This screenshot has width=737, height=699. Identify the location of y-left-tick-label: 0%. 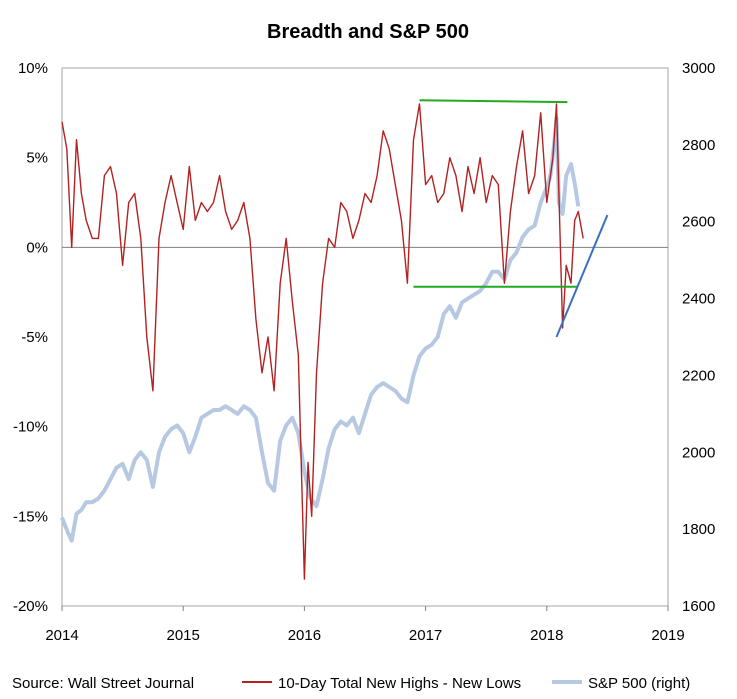
(37, 247).